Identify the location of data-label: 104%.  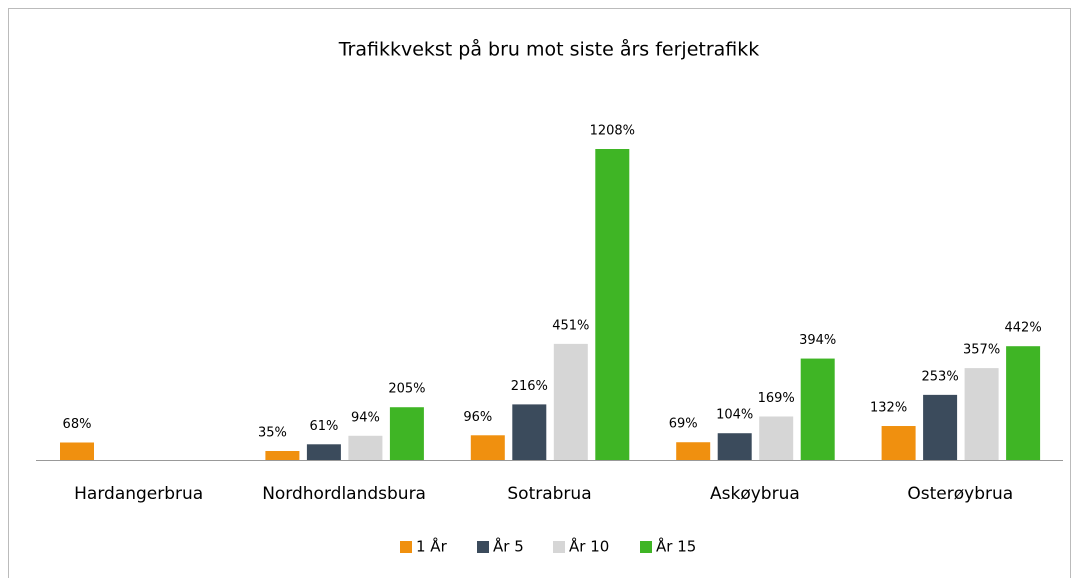
(734, 415).